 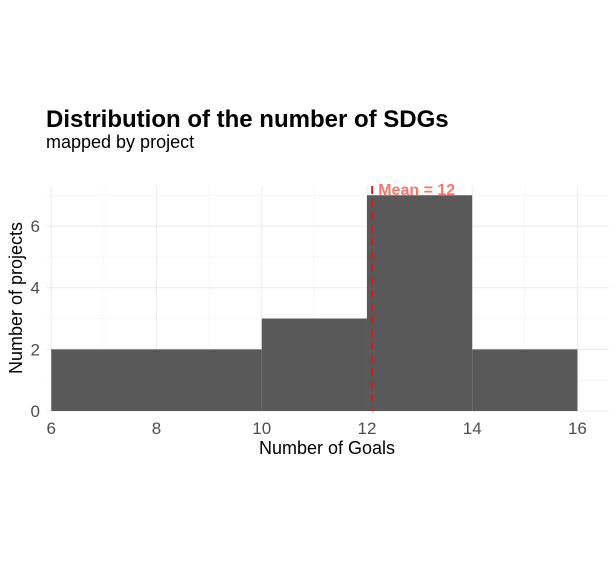 I want to click on y-axis-title: Number of projects, so click(x=16, y=298).